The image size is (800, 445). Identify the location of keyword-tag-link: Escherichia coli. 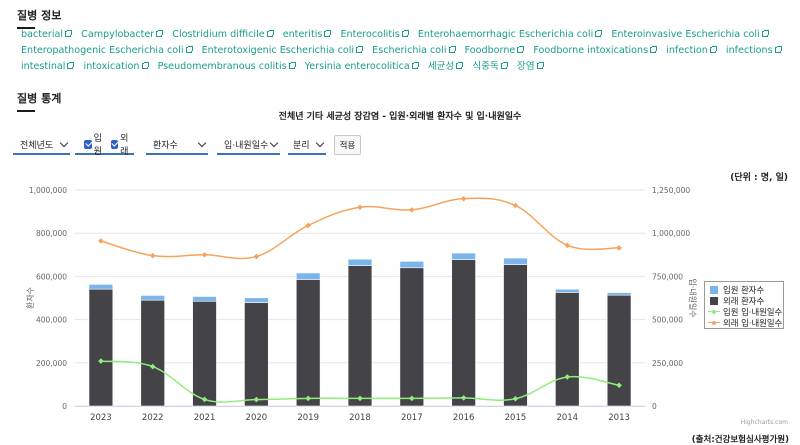
(414, 50).